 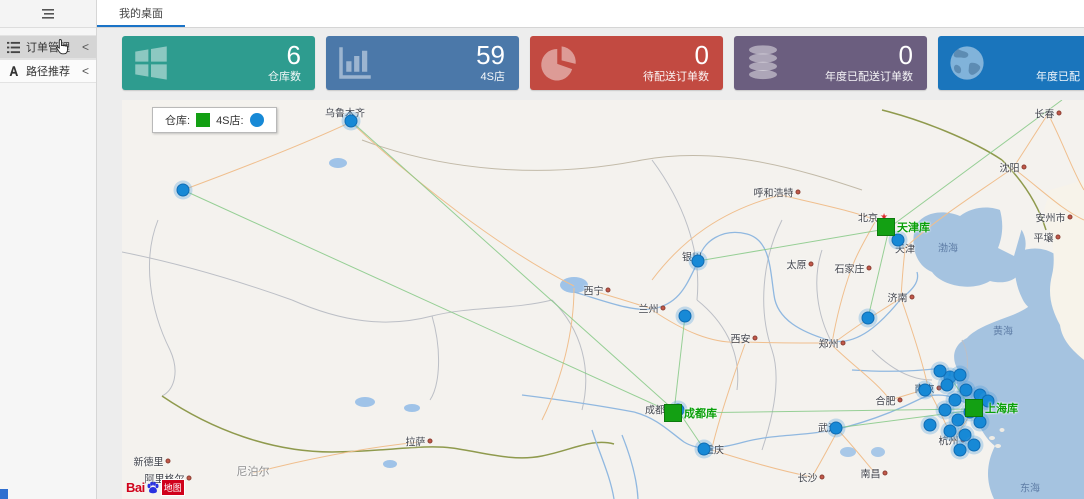 I want to click on warehouse-label: 成都库, so click(x=700, y=414).